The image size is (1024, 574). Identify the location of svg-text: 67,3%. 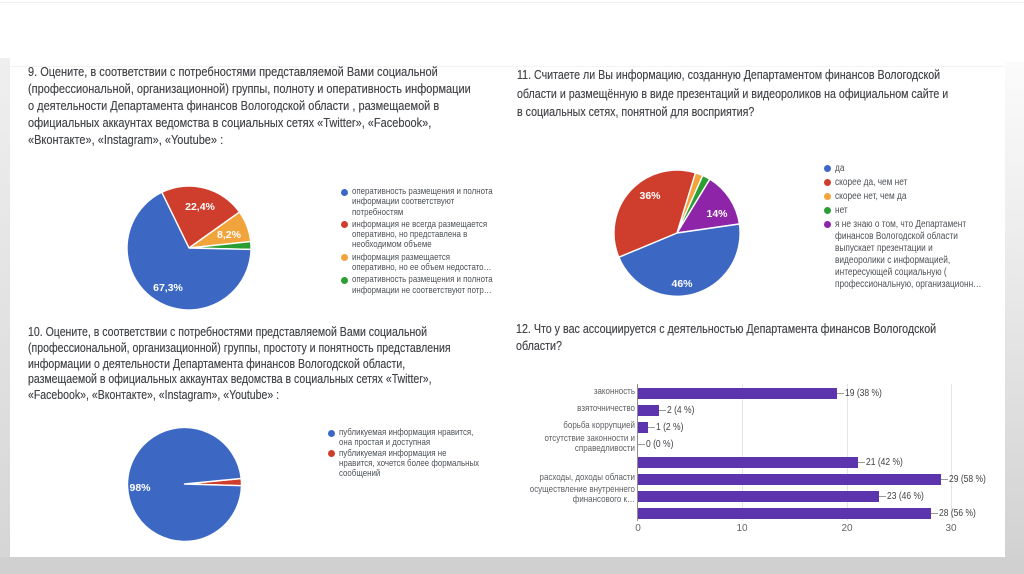
(168, 288).